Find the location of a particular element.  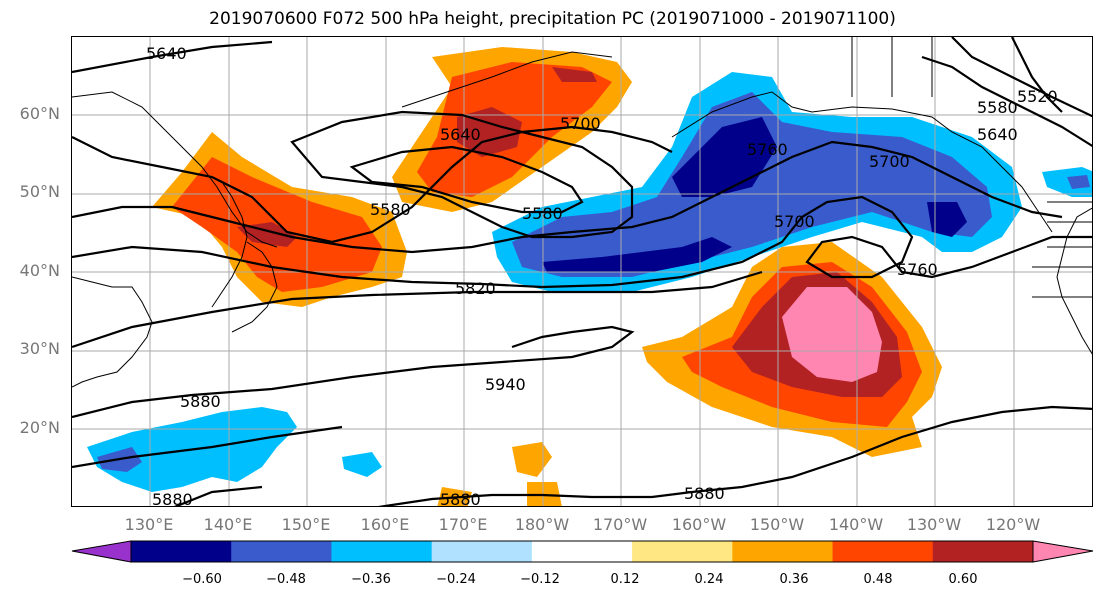

lat-label-40n: 40°N is located at coordinates (39, 270).